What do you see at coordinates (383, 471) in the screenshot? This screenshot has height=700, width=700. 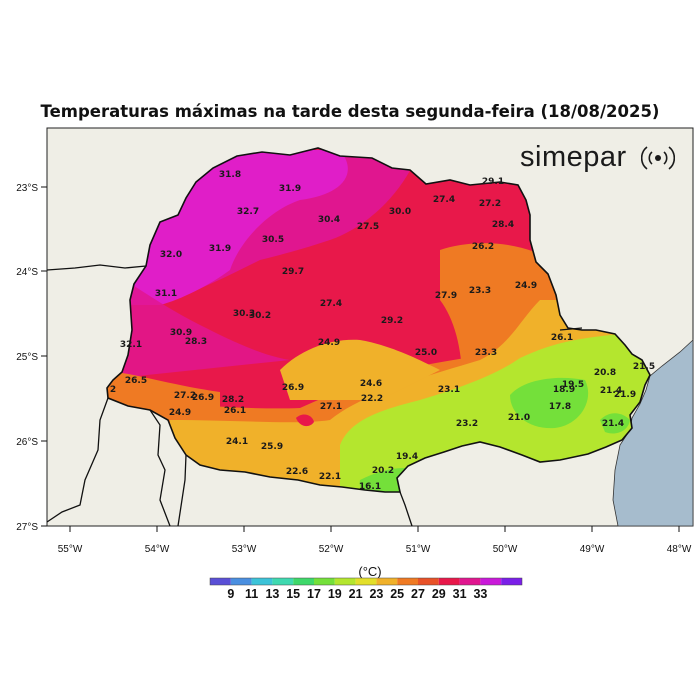 I see `temperature-value: 20.2` at bounding box center [383, 471].